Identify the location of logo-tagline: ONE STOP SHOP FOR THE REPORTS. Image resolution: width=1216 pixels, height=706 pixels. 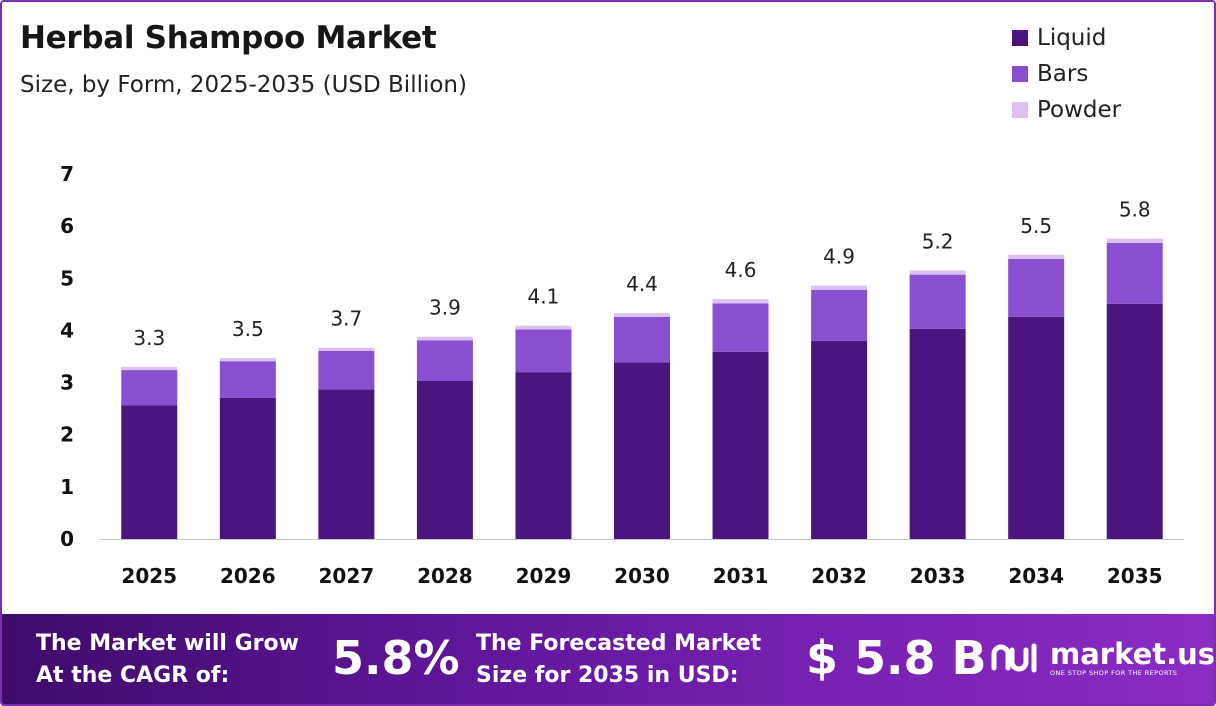
(1114, 673).